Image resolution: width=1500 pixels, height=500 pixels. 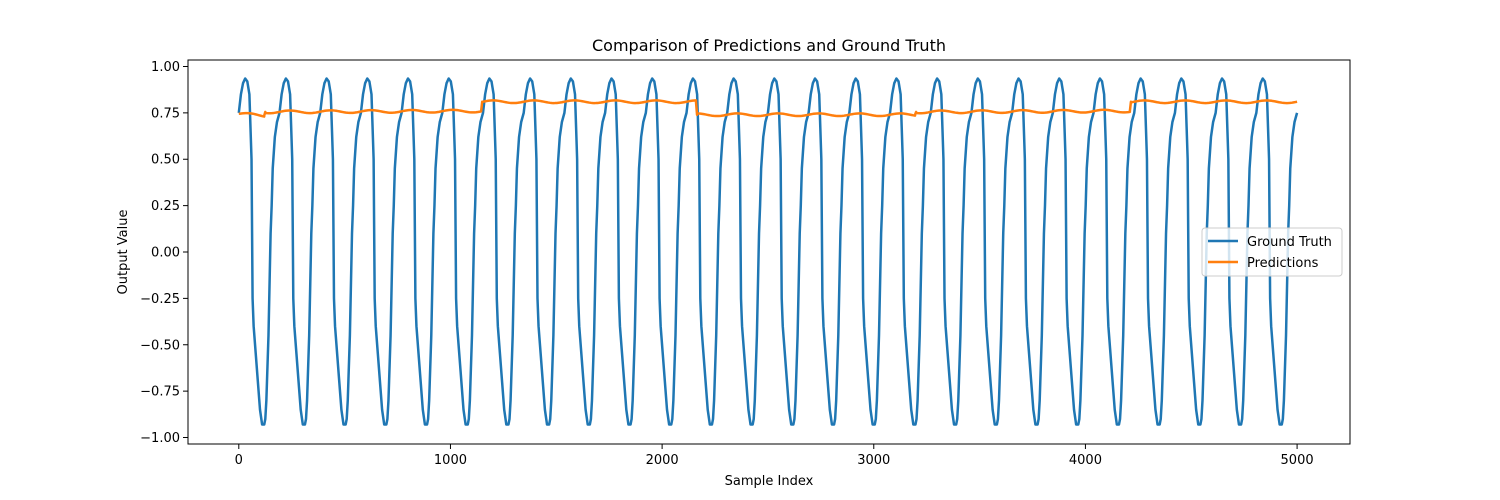 What do you see at coordinates (165, 206) in the screenshot?
I see `y-tick-label: 0.25` at bounding box center [165, 206].